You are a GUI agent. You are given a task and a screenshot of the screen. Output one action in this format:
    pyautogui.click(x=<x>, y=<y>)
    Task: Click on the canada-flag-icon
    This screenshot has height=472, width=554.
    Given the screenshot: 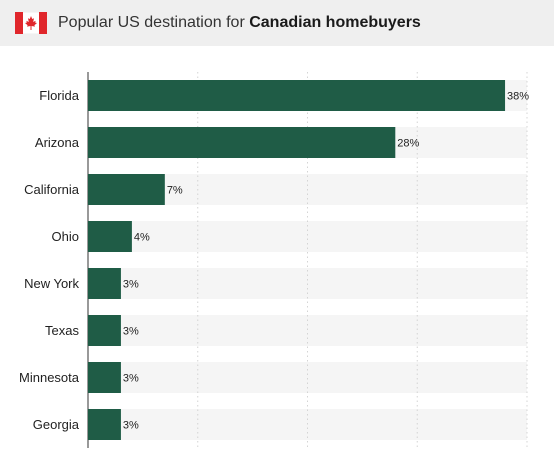 What is the action you would take?
    pyautogui.click(x=31, y=23)
    